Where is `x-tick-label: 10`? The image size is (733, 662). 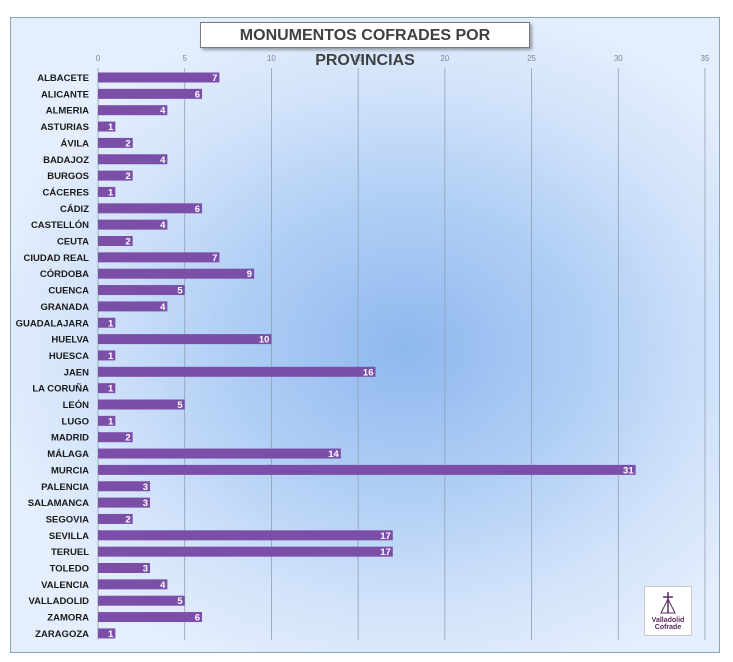 x-tick-label: 10 is located at coordinates (271, 58).